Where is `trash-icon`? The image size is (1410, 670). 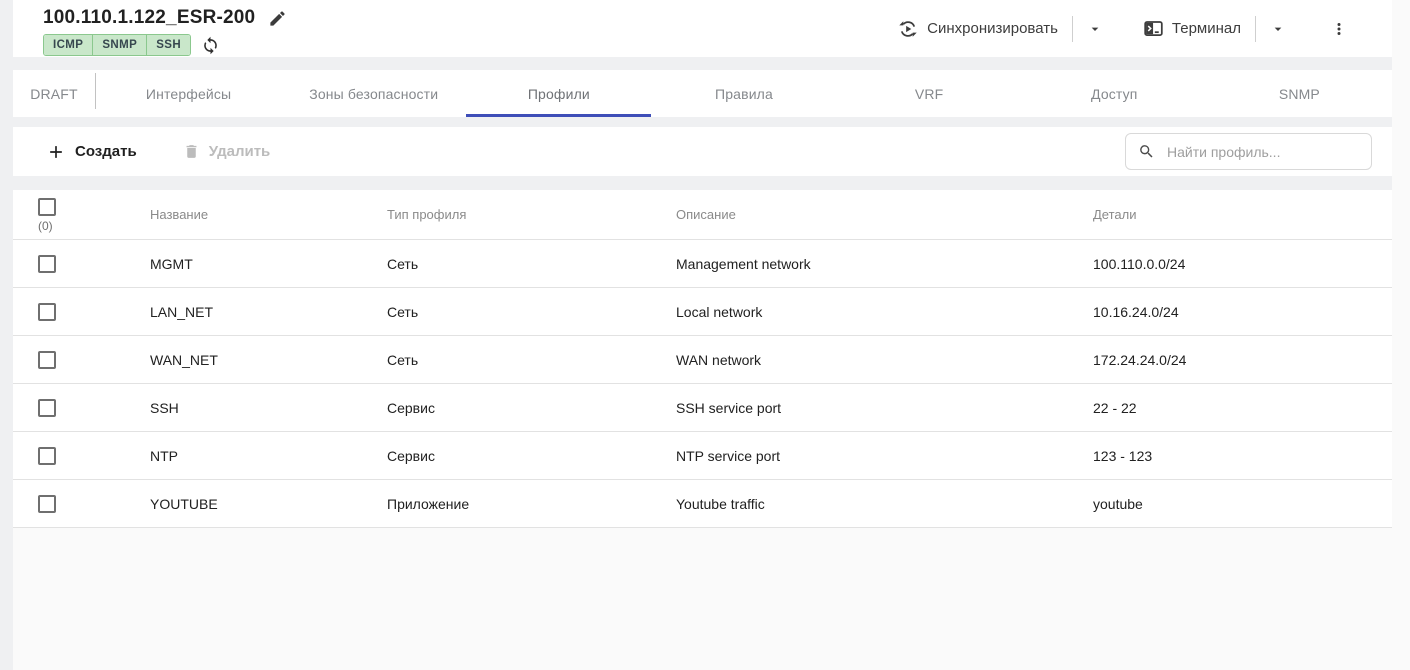
trash-icon is located at coordinates (191, 151).